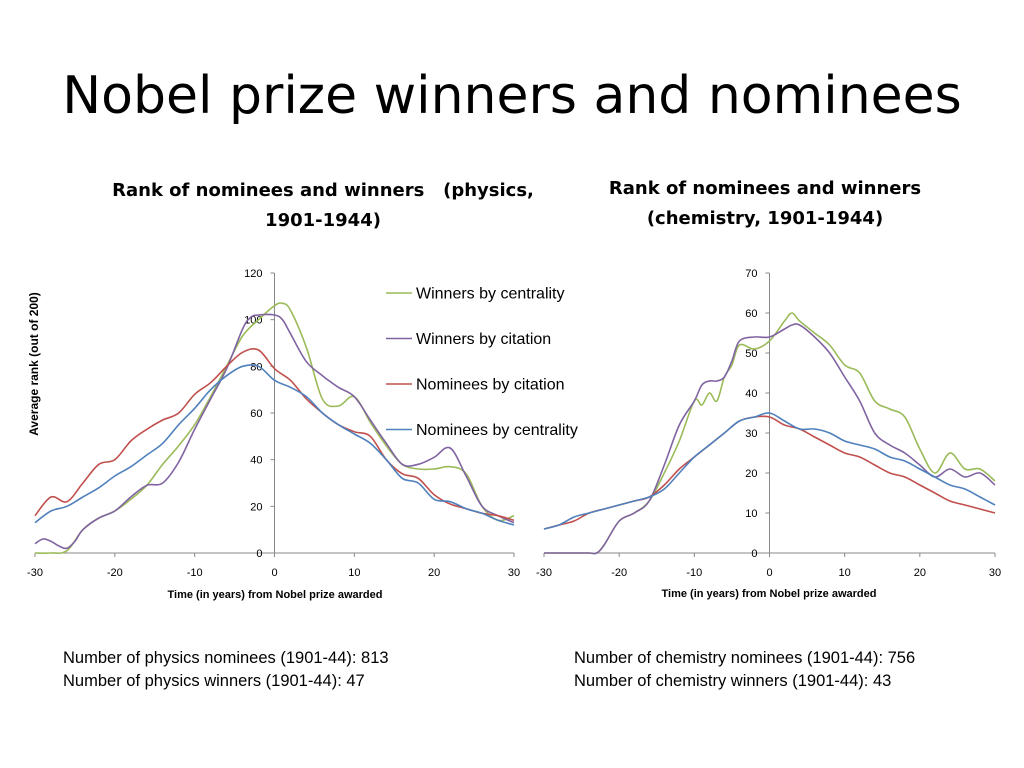  I want to click on physics-series-nominees-by-citation, so click(274, 435).